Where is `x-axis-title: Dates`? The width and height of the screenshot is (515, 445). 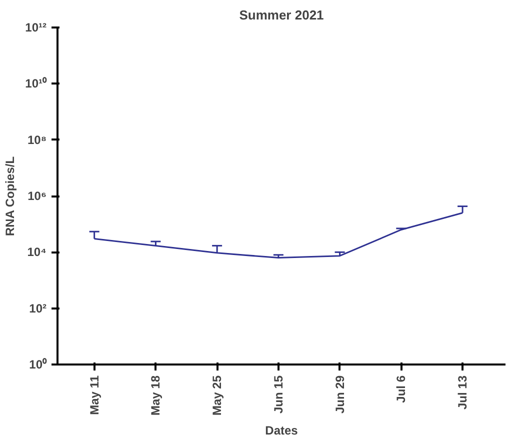
x-axis-title: Dates is located at coordinates (281, 431).